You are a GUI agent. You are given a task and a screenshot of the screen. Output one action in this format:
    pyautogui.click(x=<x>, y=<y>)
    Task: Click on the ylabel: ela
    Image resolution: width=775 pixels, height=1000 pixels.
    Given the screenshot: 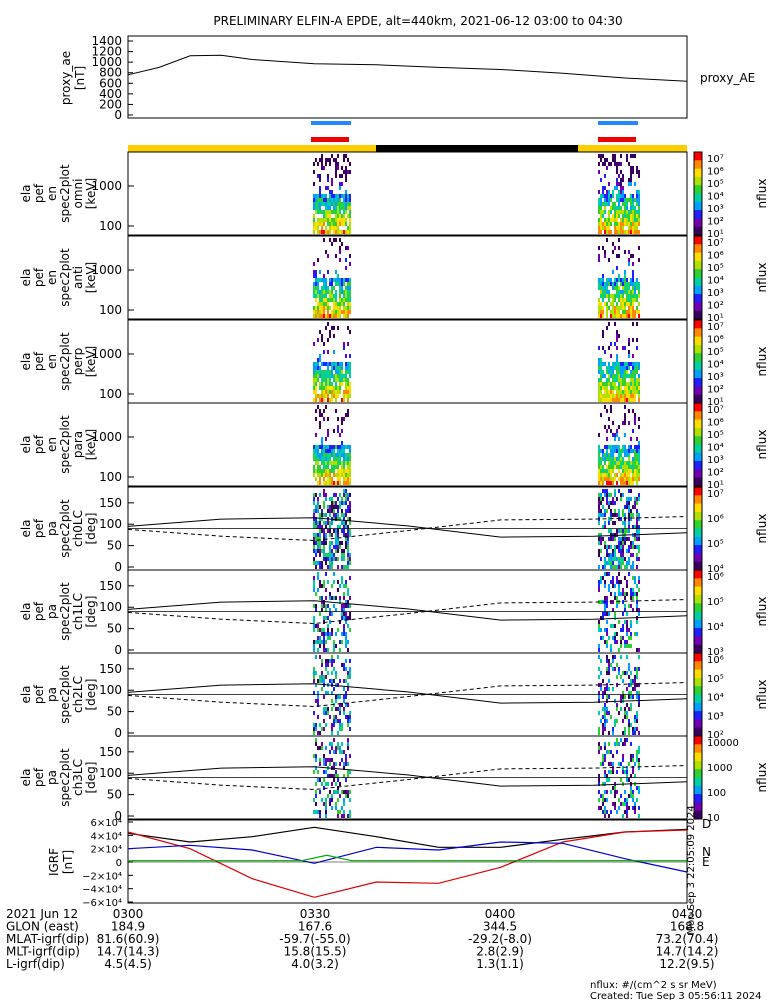 What is the action you would take?
    pyautogui.click(x=26, y=694)
    